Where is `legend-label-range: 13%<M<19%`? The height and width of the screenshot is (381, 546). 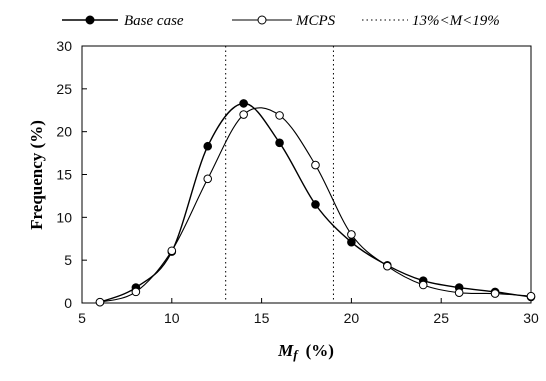
legend-label-range: 13%<M<19% is located at coordinates (456, 21).